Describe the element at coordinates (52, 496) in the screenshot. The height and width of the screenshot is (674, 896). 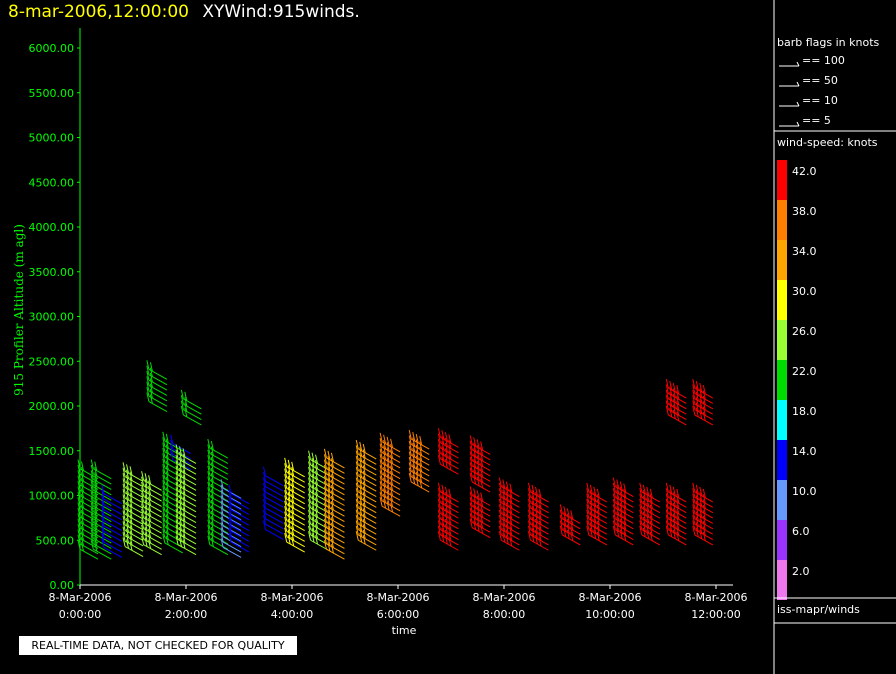
I see `y-tick-label: 1000.00` at that location.